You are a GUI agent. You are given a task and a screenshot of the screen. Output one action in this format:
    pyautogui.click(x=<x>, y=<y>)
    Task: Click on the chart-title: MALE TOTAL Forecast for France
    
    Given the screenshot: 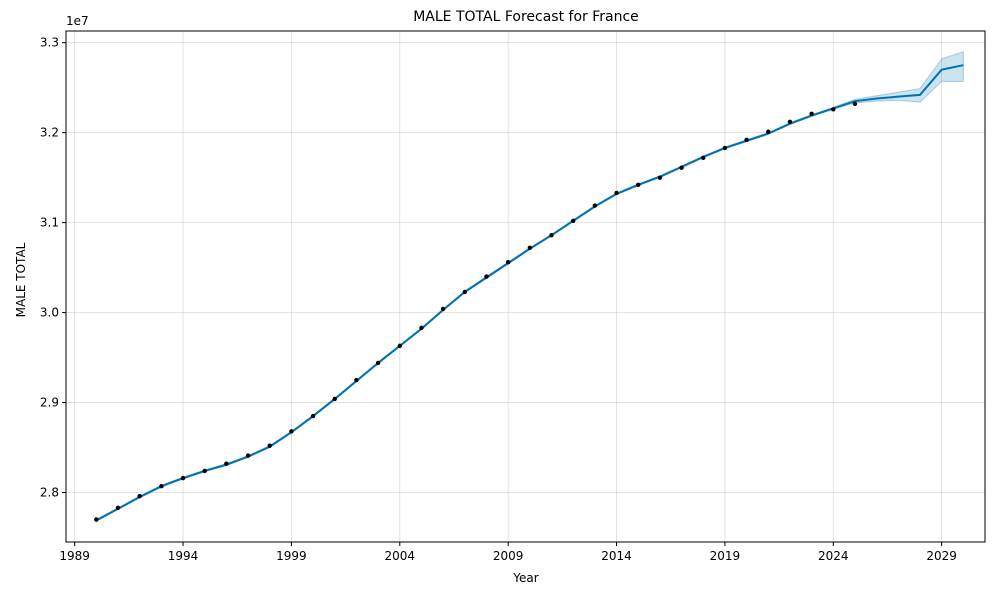 What is the action you would take?
    pyautogui.click(x=526, y=17)
    